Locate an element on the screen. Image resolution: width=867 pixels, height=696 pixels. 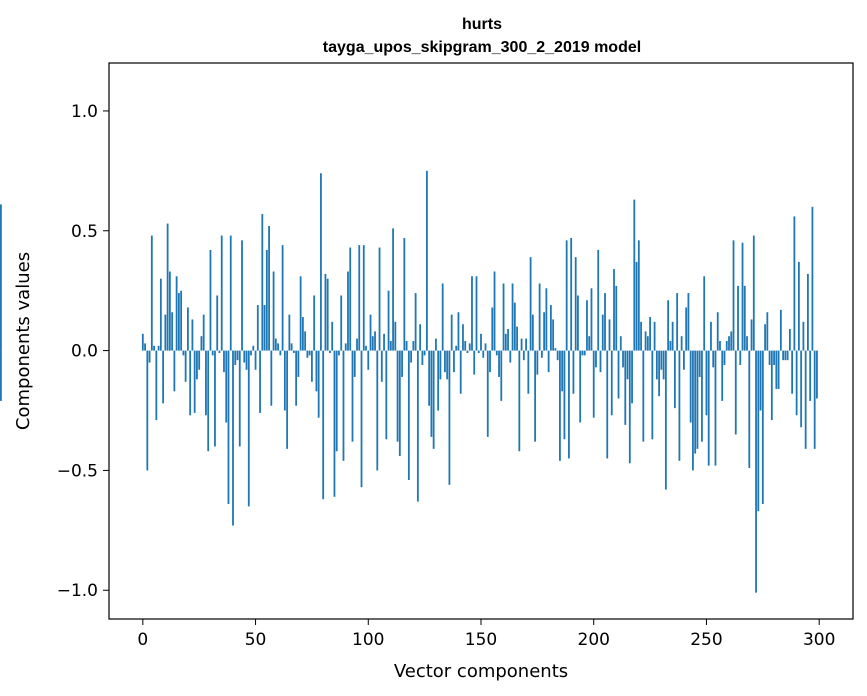
x-axis-label: Vector components is located at coordinates (481, 671).